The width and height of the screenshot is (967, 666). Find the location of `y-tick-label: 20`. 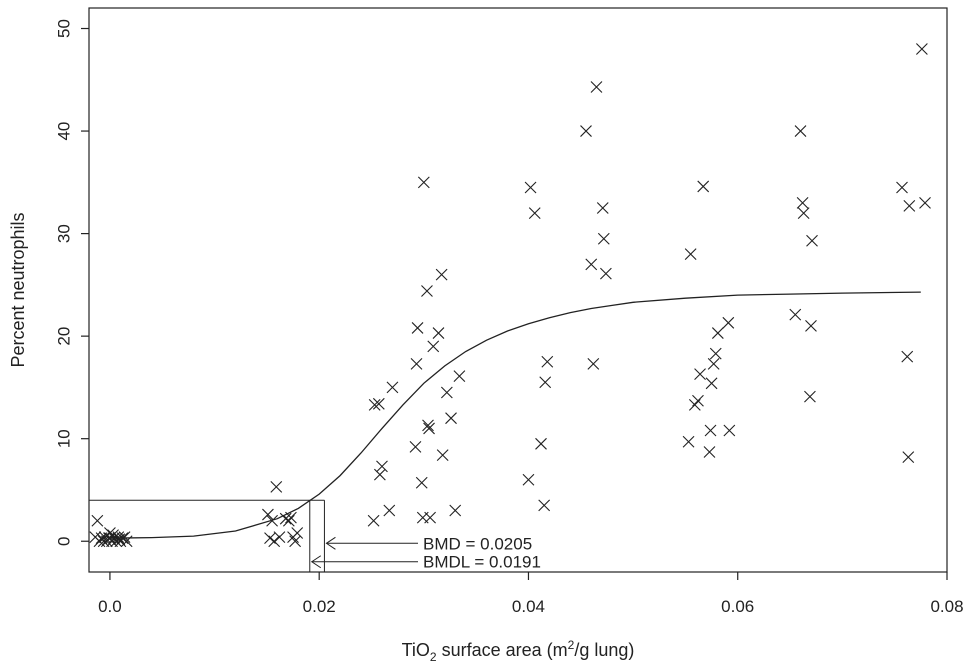

y-tick-label: 20 is located at coordinates (63, 336).